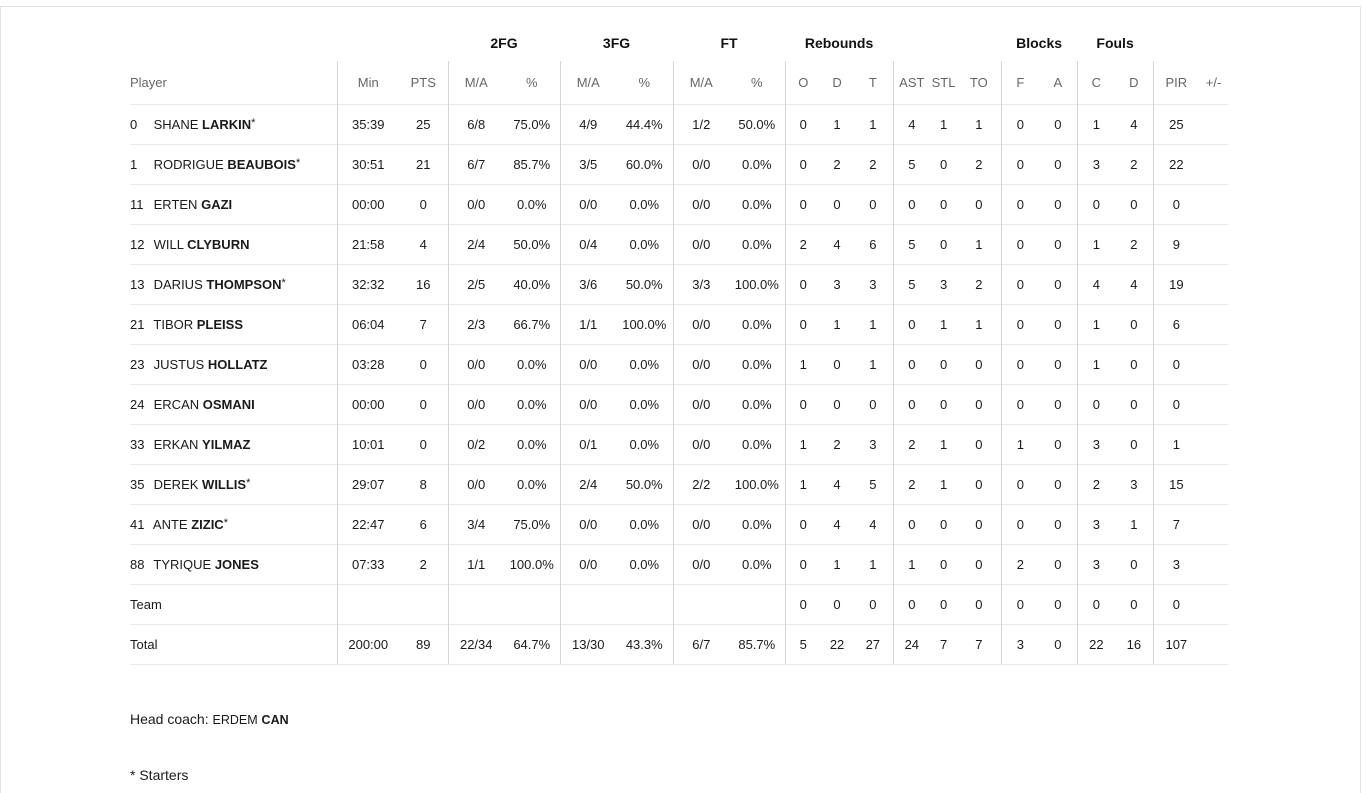 This screenshot has width=1362, height=793. Describe the element at coordinates (219, 324) in the screenshot. I see `player-last-name: PLEISS` at that location.